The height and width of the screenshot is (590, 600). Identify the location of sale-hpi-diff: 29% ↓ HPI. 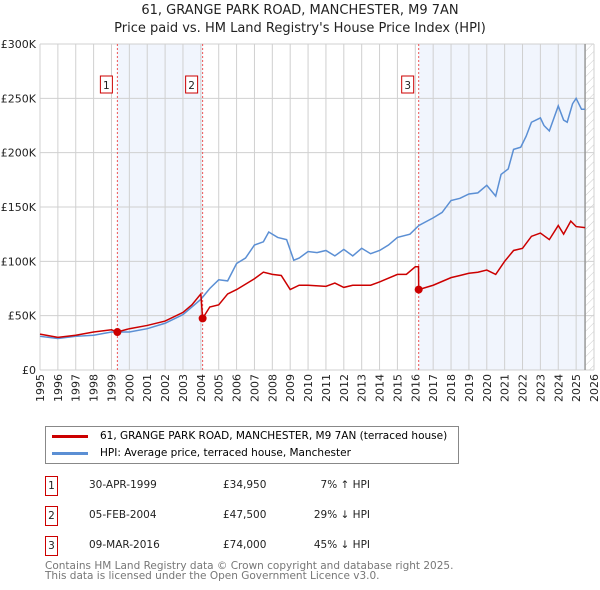
(341, 515).